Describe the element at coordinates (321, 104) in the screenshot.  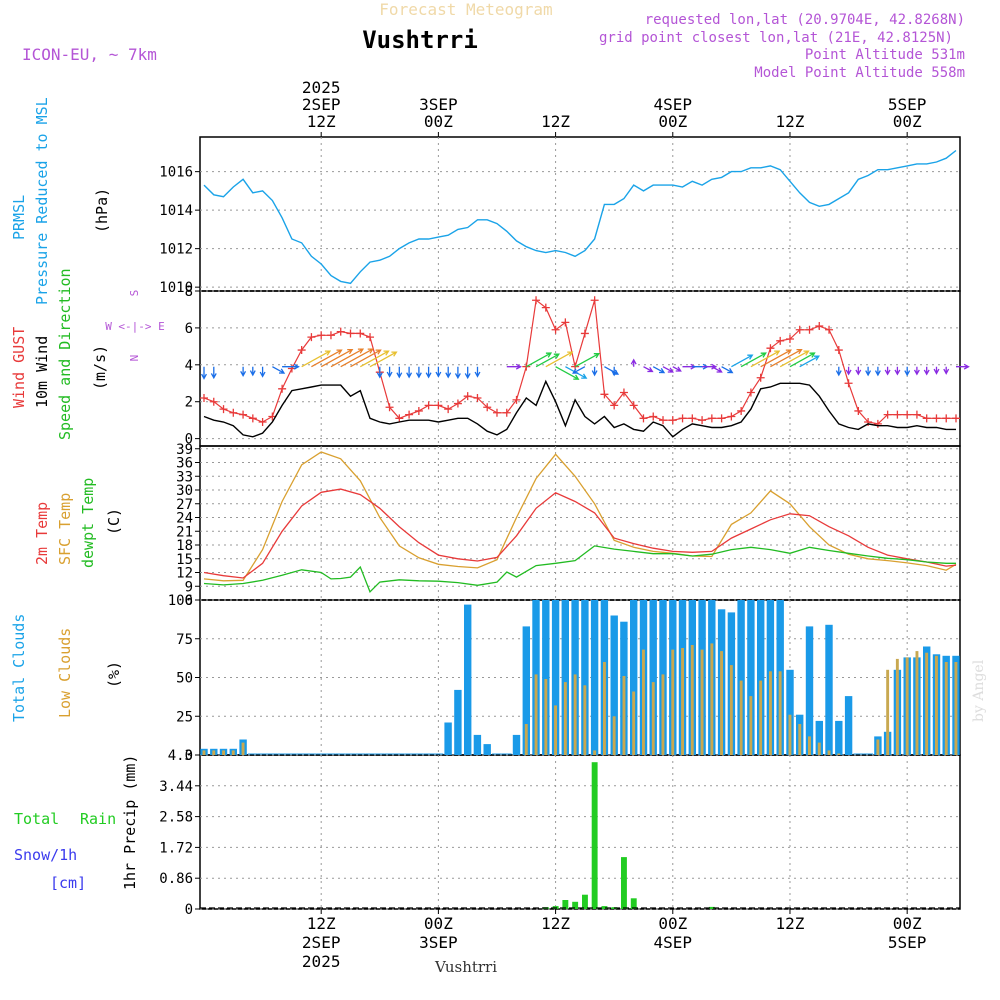
I see `top-time-label: 2SEP` at that location.